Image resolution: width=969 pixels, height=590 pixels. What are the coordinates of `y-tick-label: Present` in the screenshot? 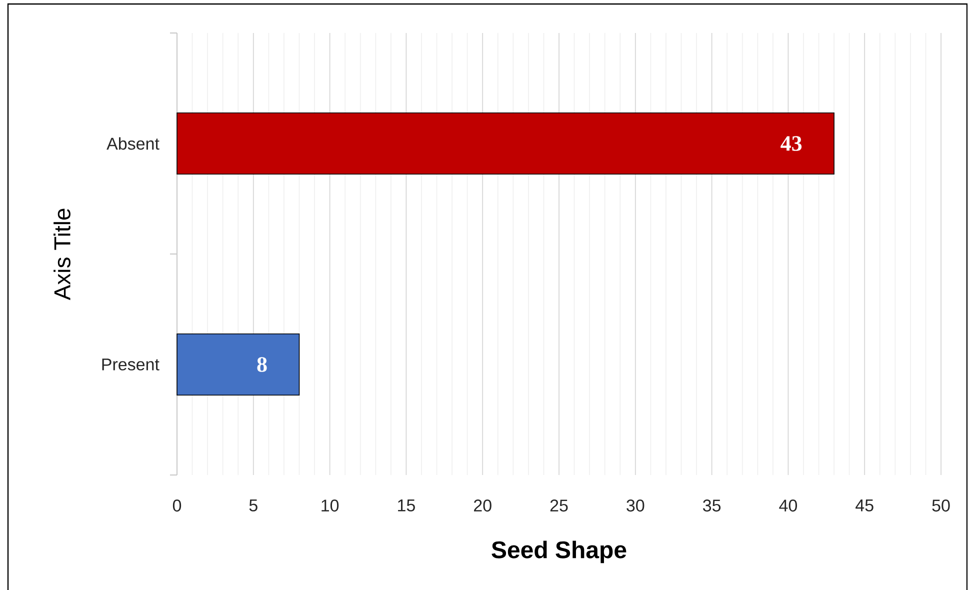 It's located at (131, 364).